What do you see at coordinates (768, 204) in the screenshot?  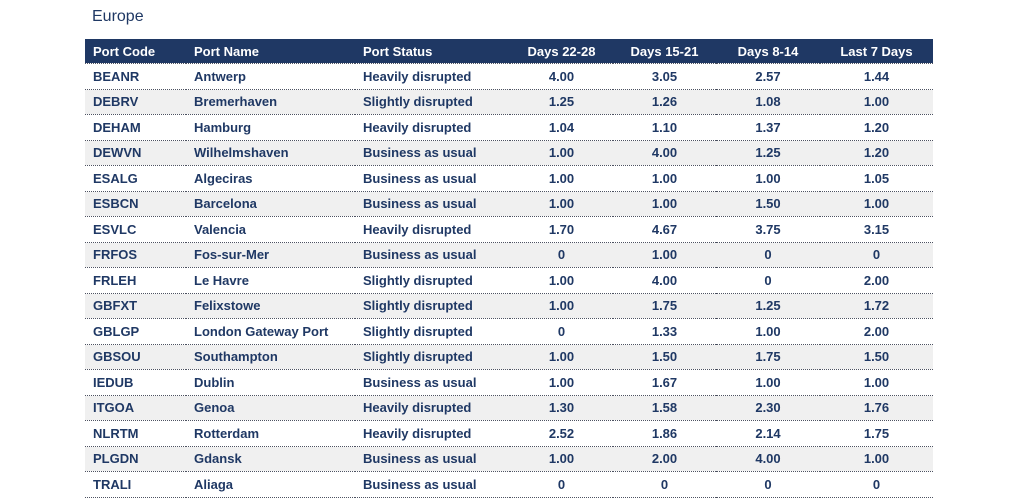 I see `cell-days-8-14: 1.50` at bounding box center [768, 204].